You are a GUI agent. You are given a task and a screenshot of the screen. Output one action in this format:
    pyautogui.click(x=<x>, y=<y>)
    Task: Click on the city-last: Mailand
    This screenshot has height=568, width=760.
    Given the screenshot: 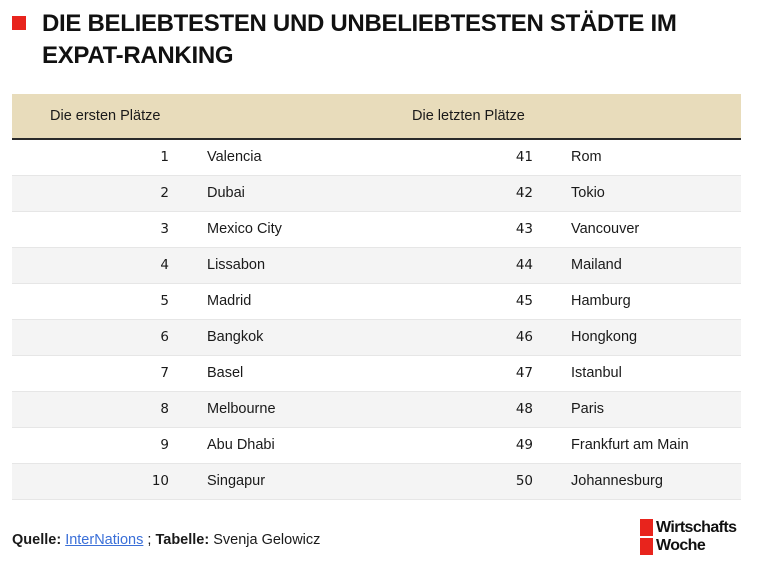 What is the action you would take?
    pyautogui.click(x=637, y=265)
    